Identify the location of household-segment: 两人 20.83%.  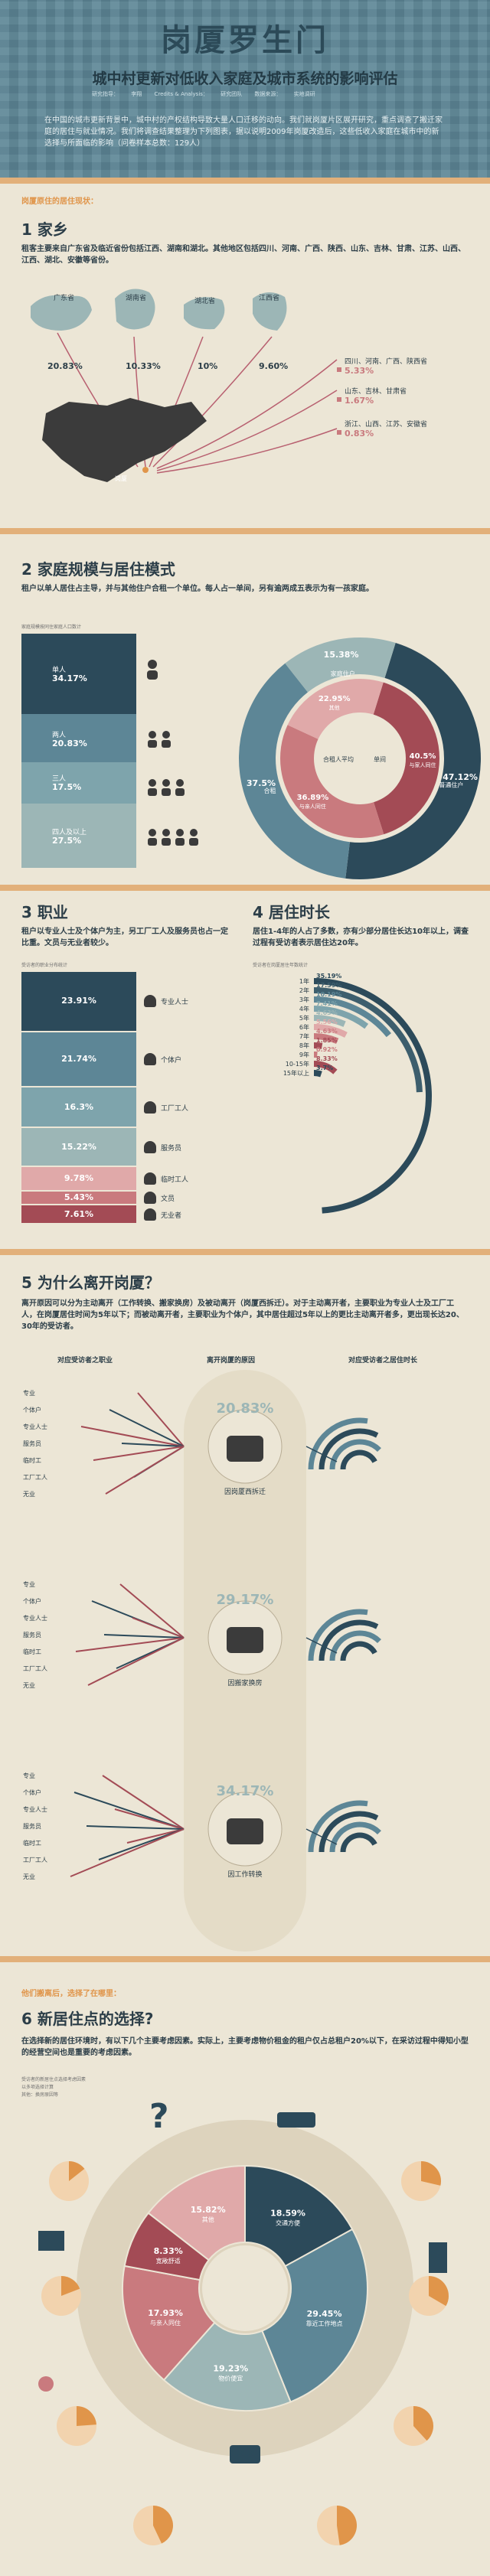
(78, 738).